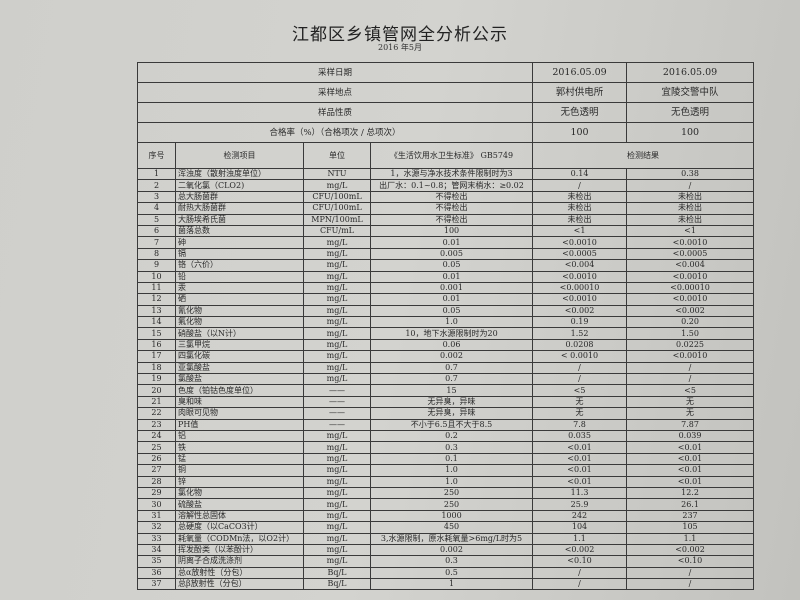 The image size is (800, 600). Describe the element at coordinates (451, 527) in the screenshot. I see `cell-standard: 450` at that location.